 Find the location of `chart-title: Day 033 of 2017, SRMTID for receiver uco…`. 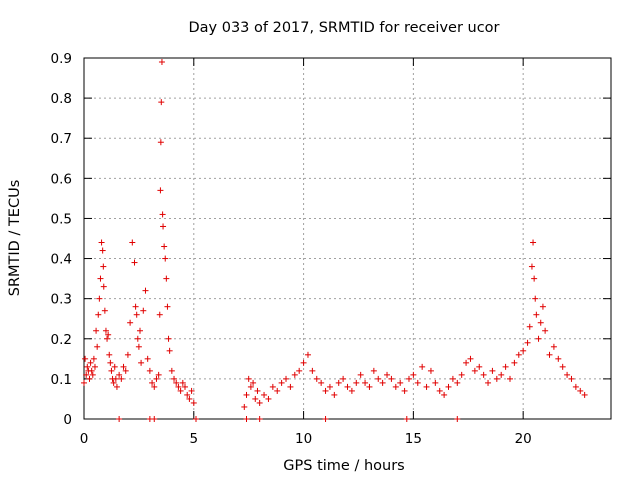

chart-title: Day 033 of 2017, SRMTID for receiver uco… is located at coordinates (343, 28).